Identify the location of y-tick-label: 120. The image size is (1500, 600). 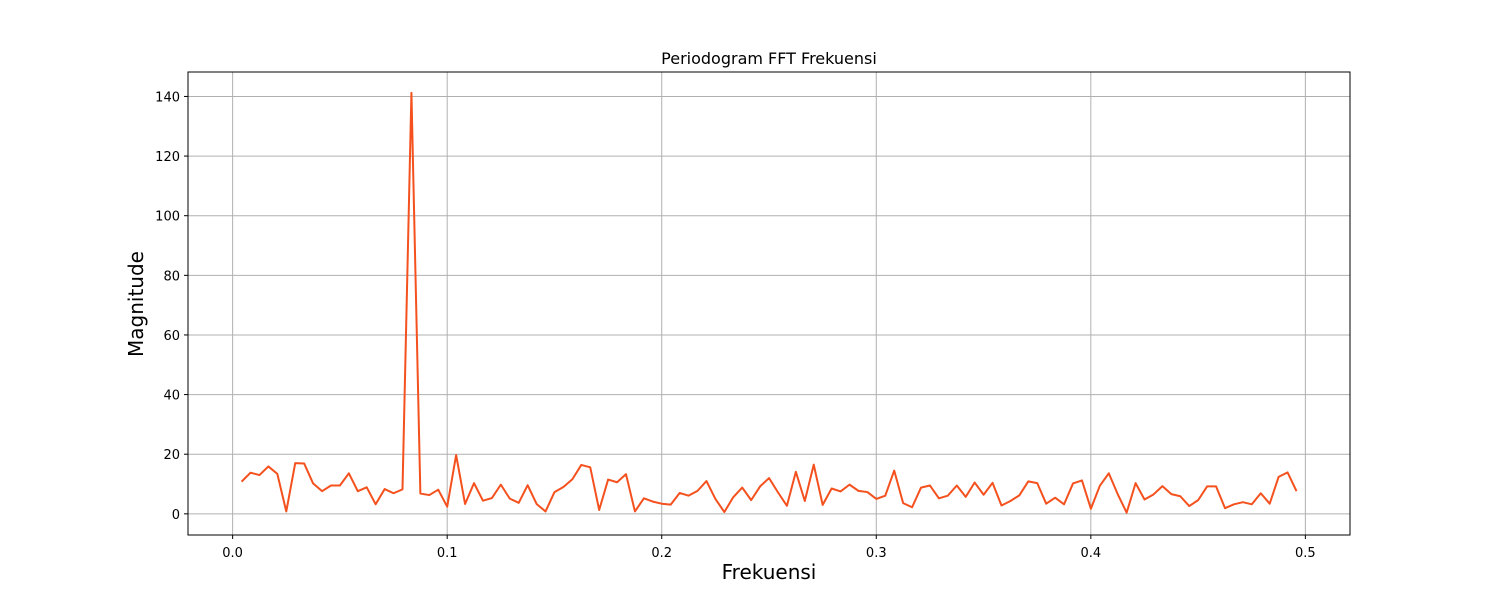
(167, 157).